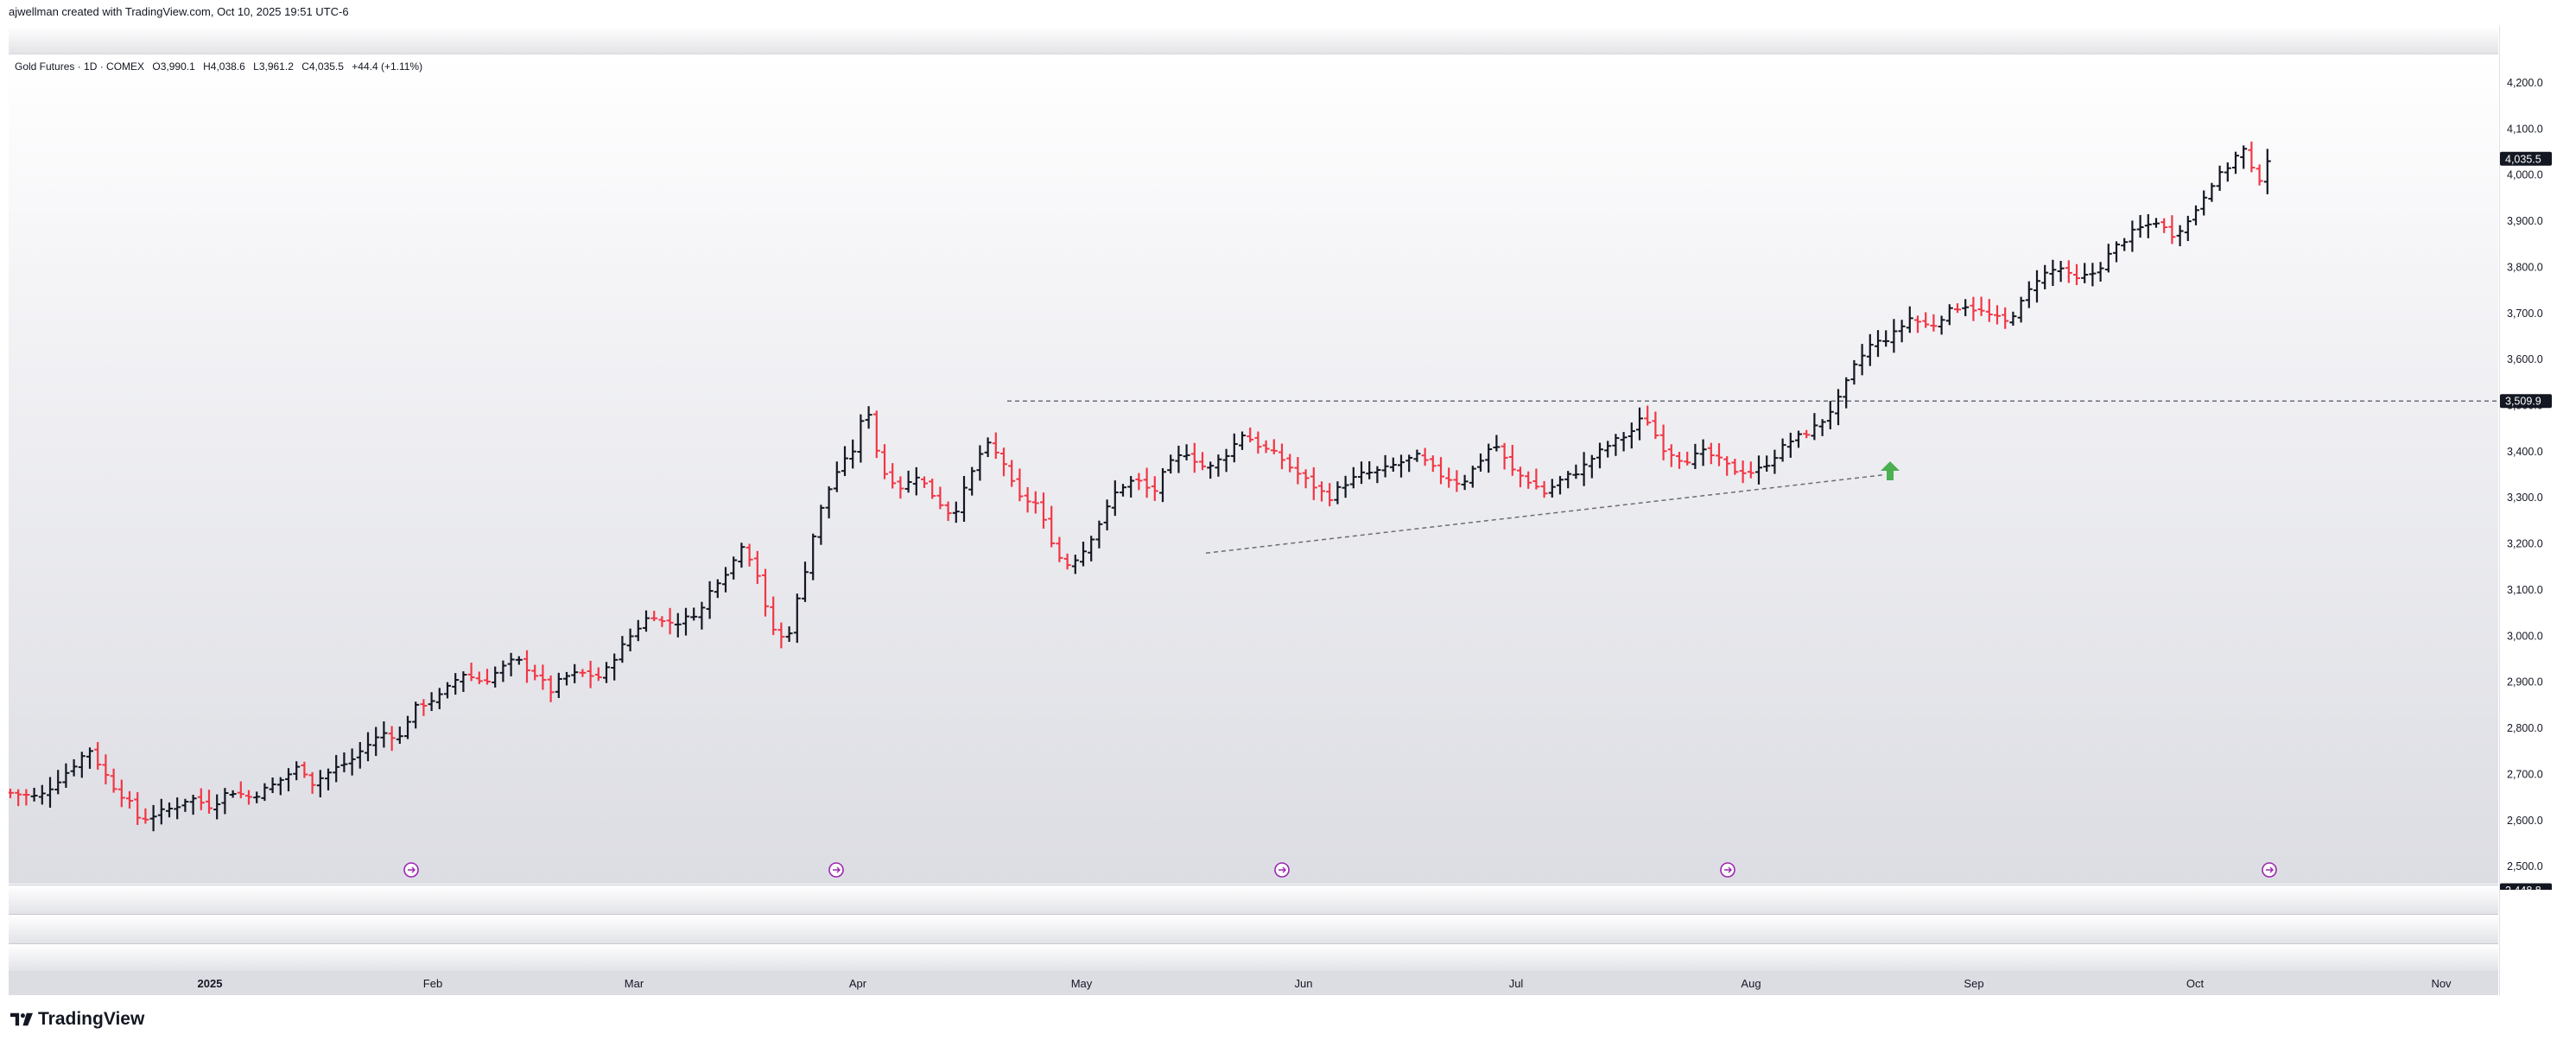  I want to click on time-tick-label: Oct, so click(2195, 983).